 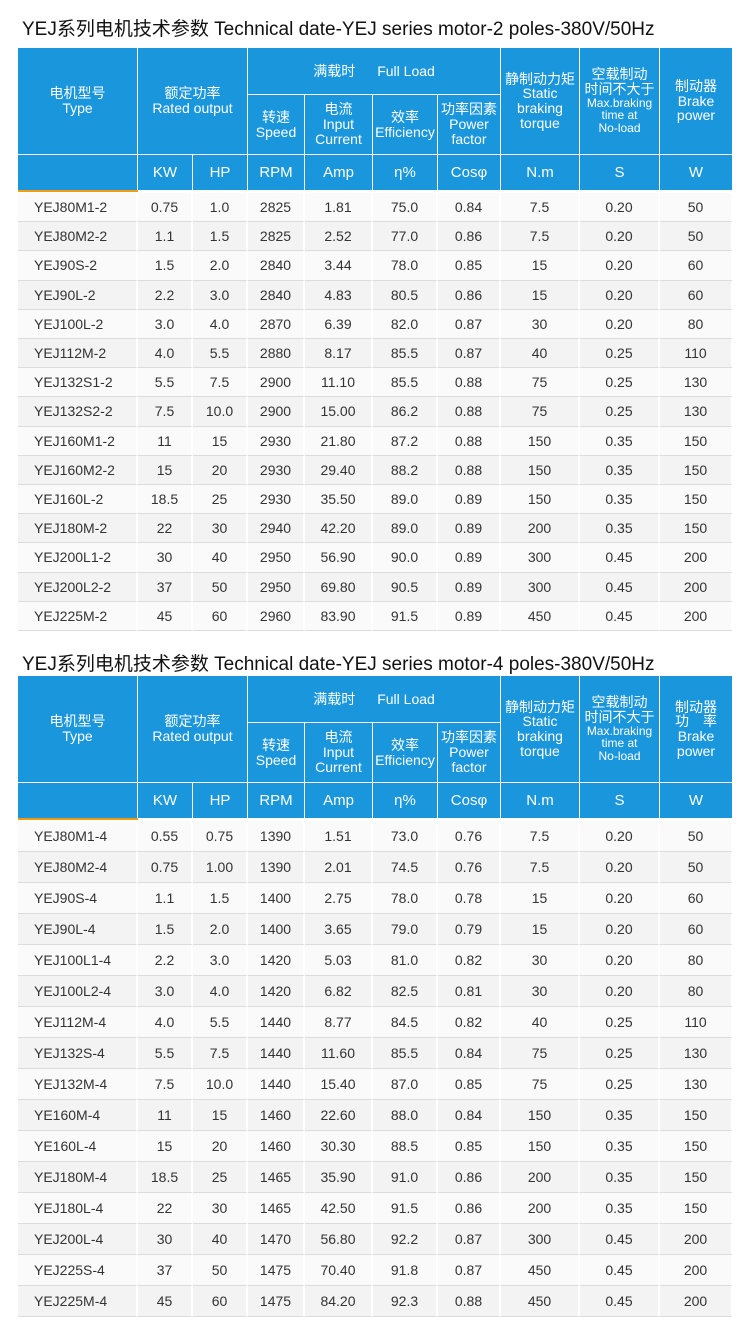 I want to click on unit-cell: KW, so click(x=165, y=172).